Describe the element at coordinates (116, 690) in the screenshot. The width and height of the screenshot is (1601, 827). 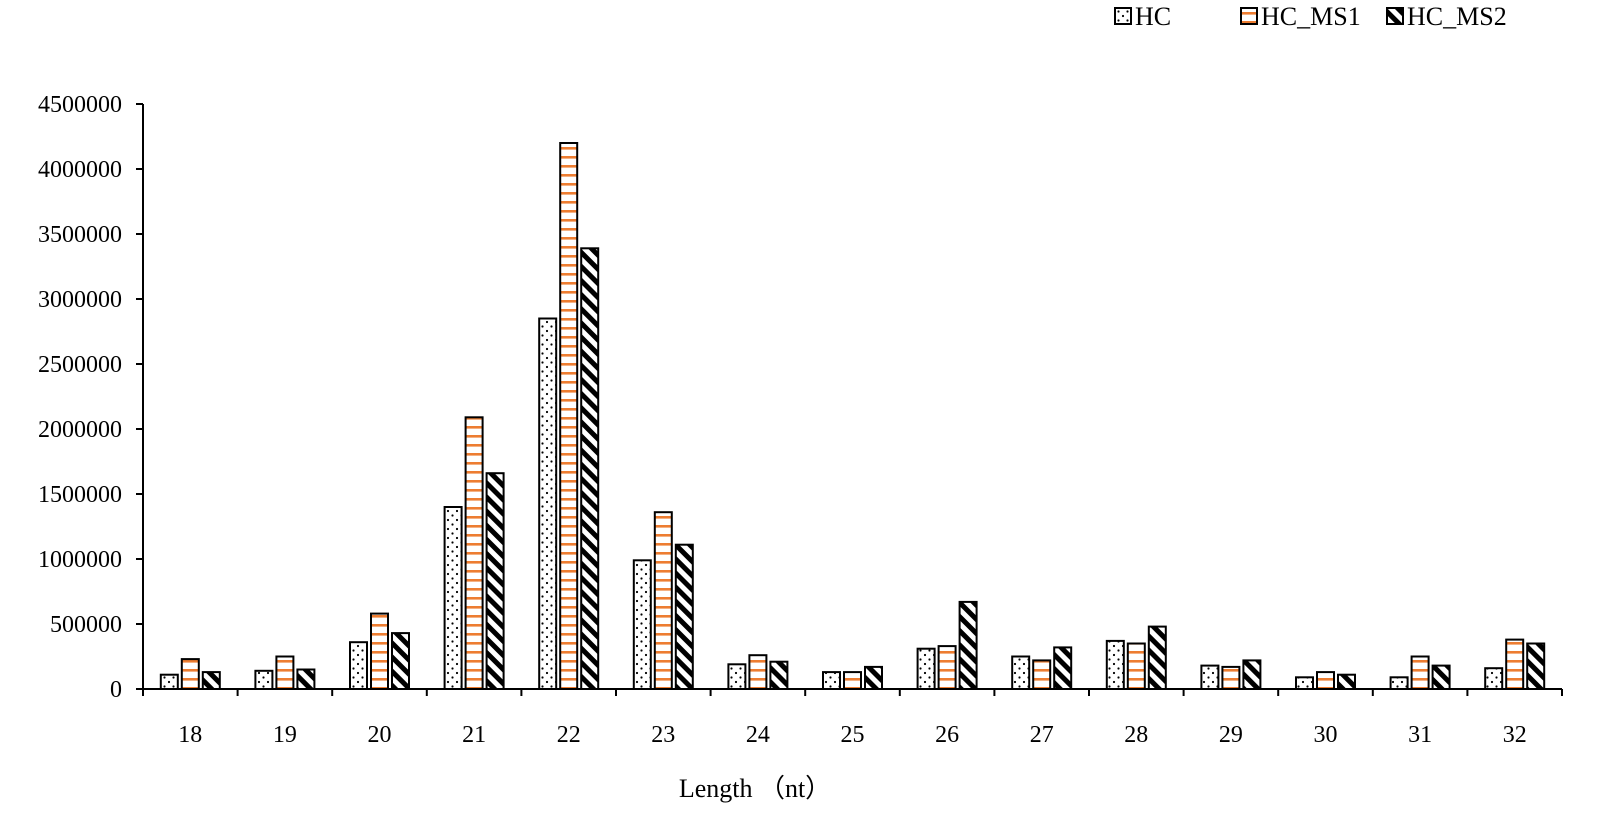
I see `y-tick-label: 0` at that location.